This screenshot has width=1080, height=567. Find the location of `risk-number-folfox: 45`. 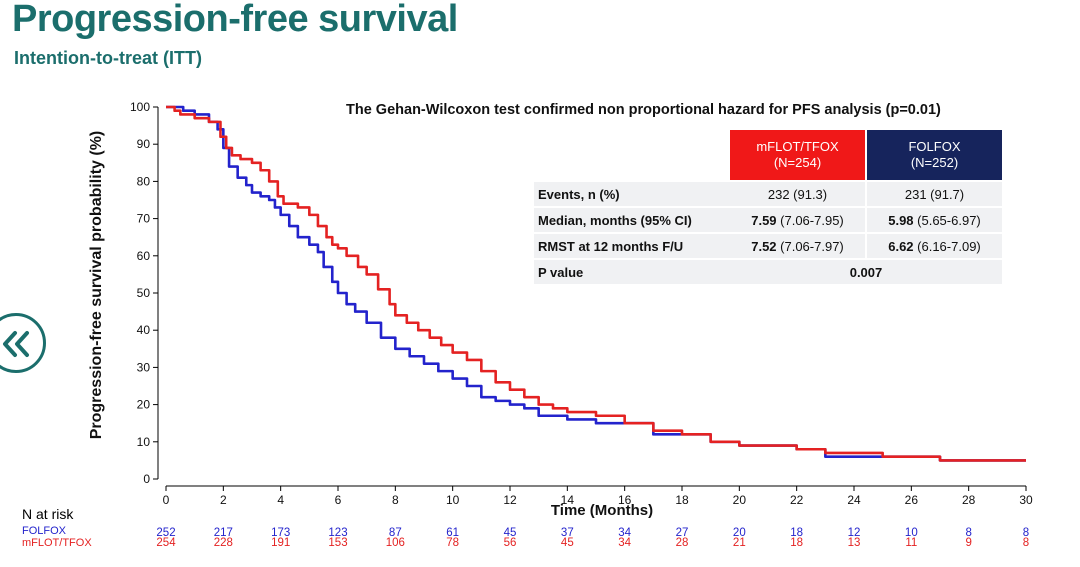

risk-number-folfox: 45 is located at coordinates (510, 533).